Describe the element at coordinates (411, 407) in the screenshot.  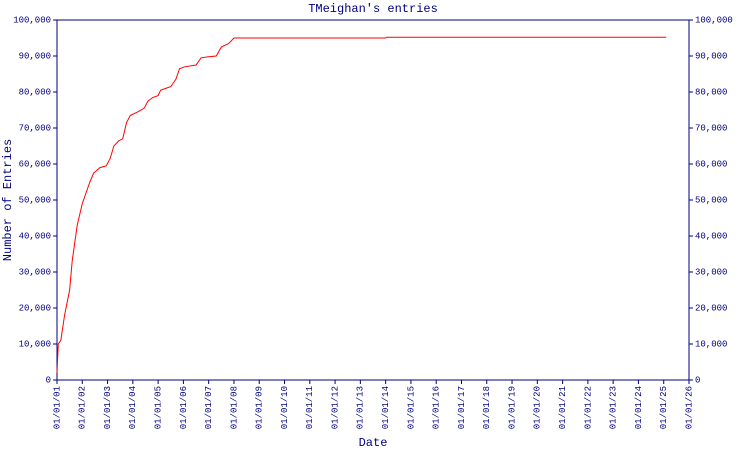
I see `x-tick-label: 01/01/15` at that location.